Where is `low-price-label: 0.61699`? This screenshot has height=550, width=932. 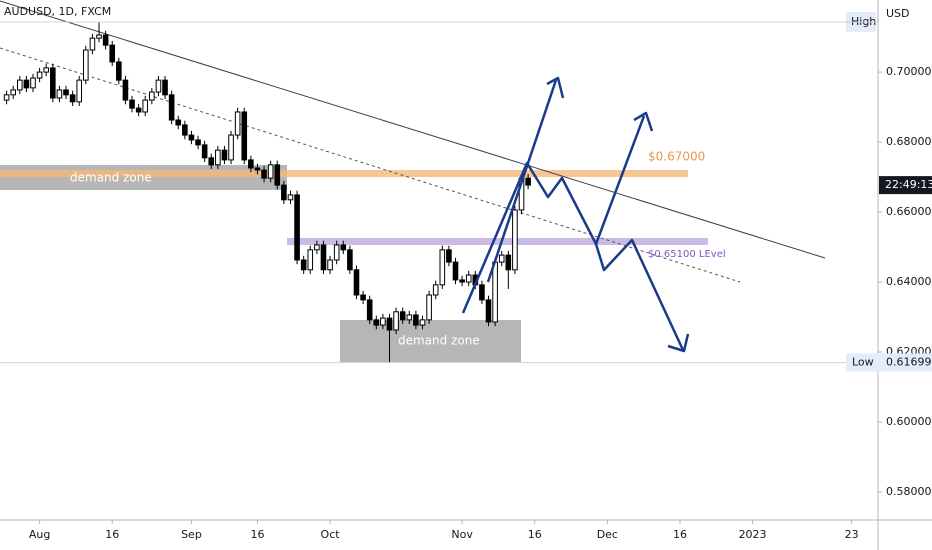 low-price-label: 0.61699 is located at coordinates (909, 362).